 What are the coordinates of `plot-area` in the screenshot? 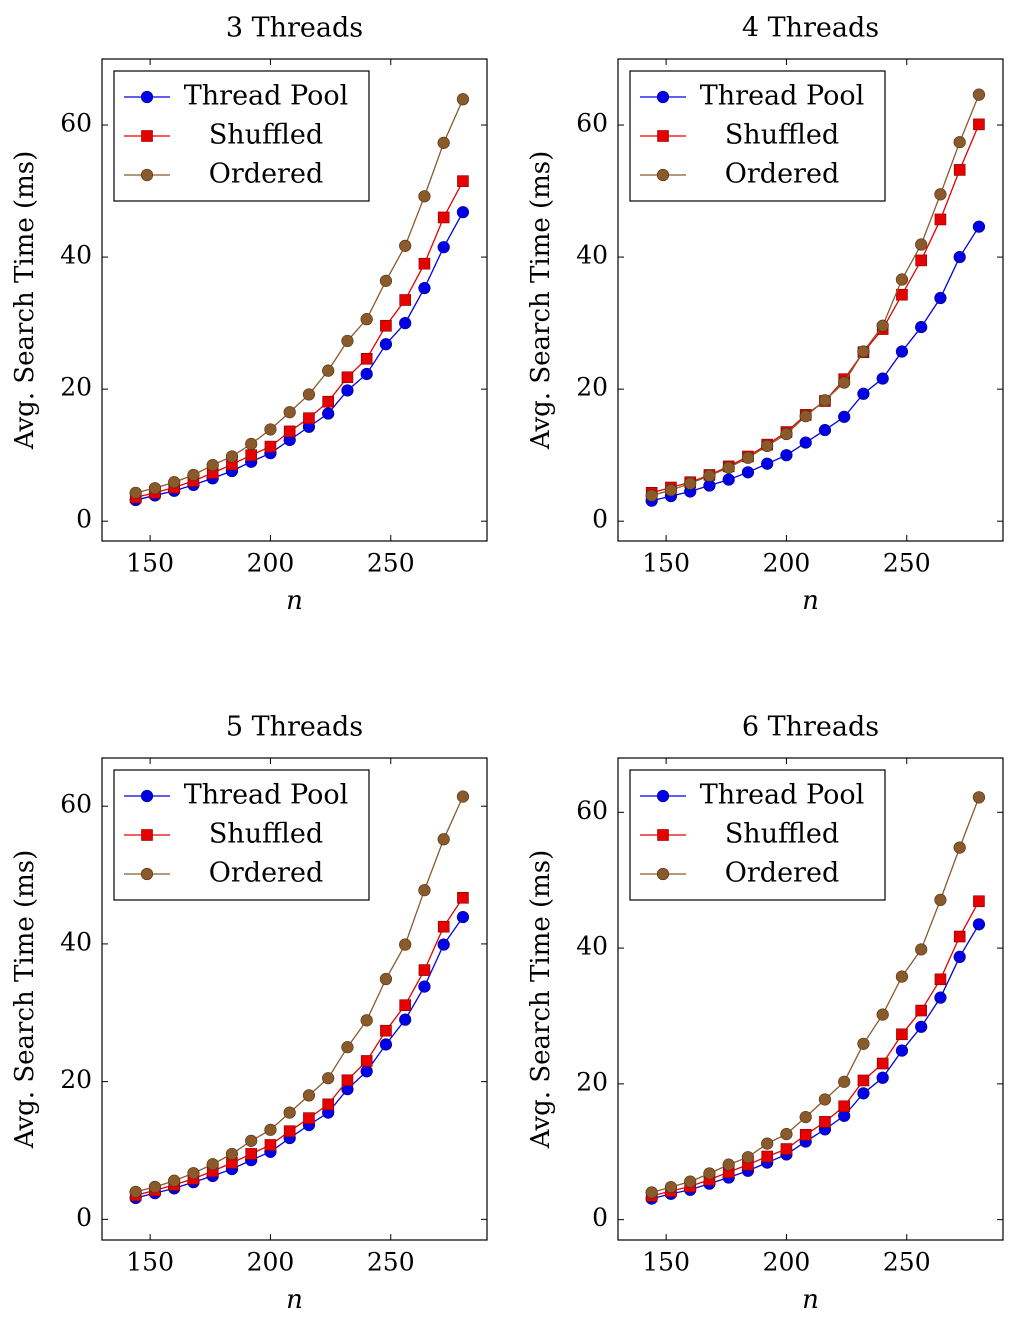 It's located at (294, 300).